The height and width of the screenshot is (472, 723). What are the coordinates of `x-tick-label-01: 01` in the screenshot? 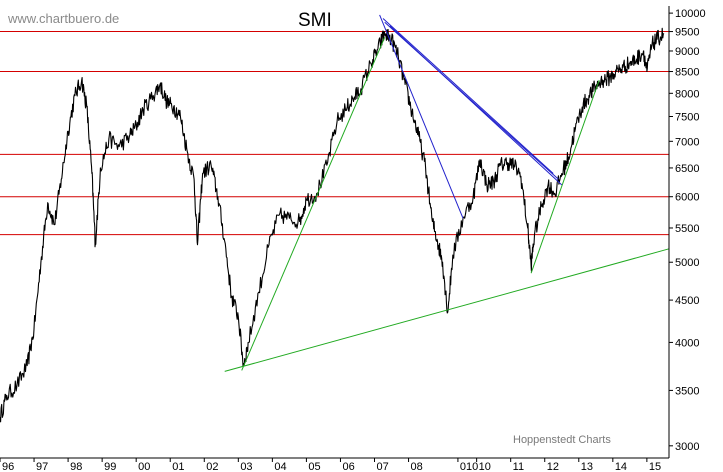 It's located at (178, 466).